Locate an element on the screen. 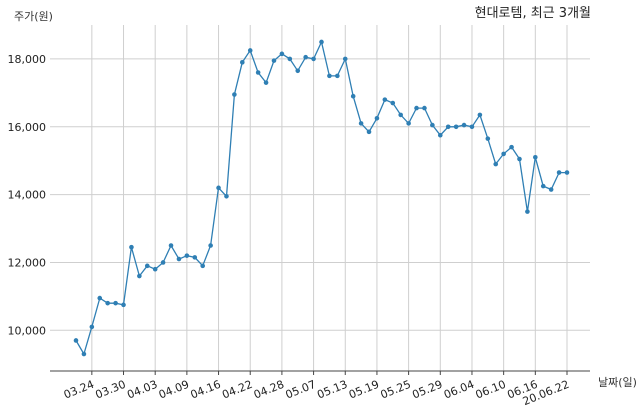 This screenshot has width=640, height=414. y-tick-label: 16,000 is located at coordinates (27, 127).